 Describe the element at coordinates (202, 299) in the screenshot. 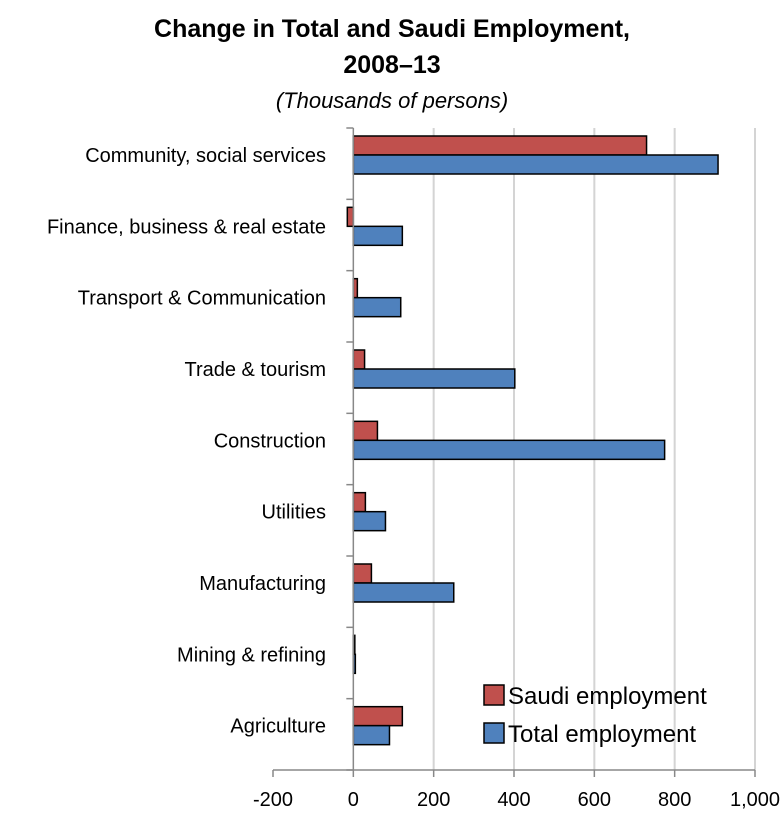

I see `category-label: Transport & Communication` at that location.